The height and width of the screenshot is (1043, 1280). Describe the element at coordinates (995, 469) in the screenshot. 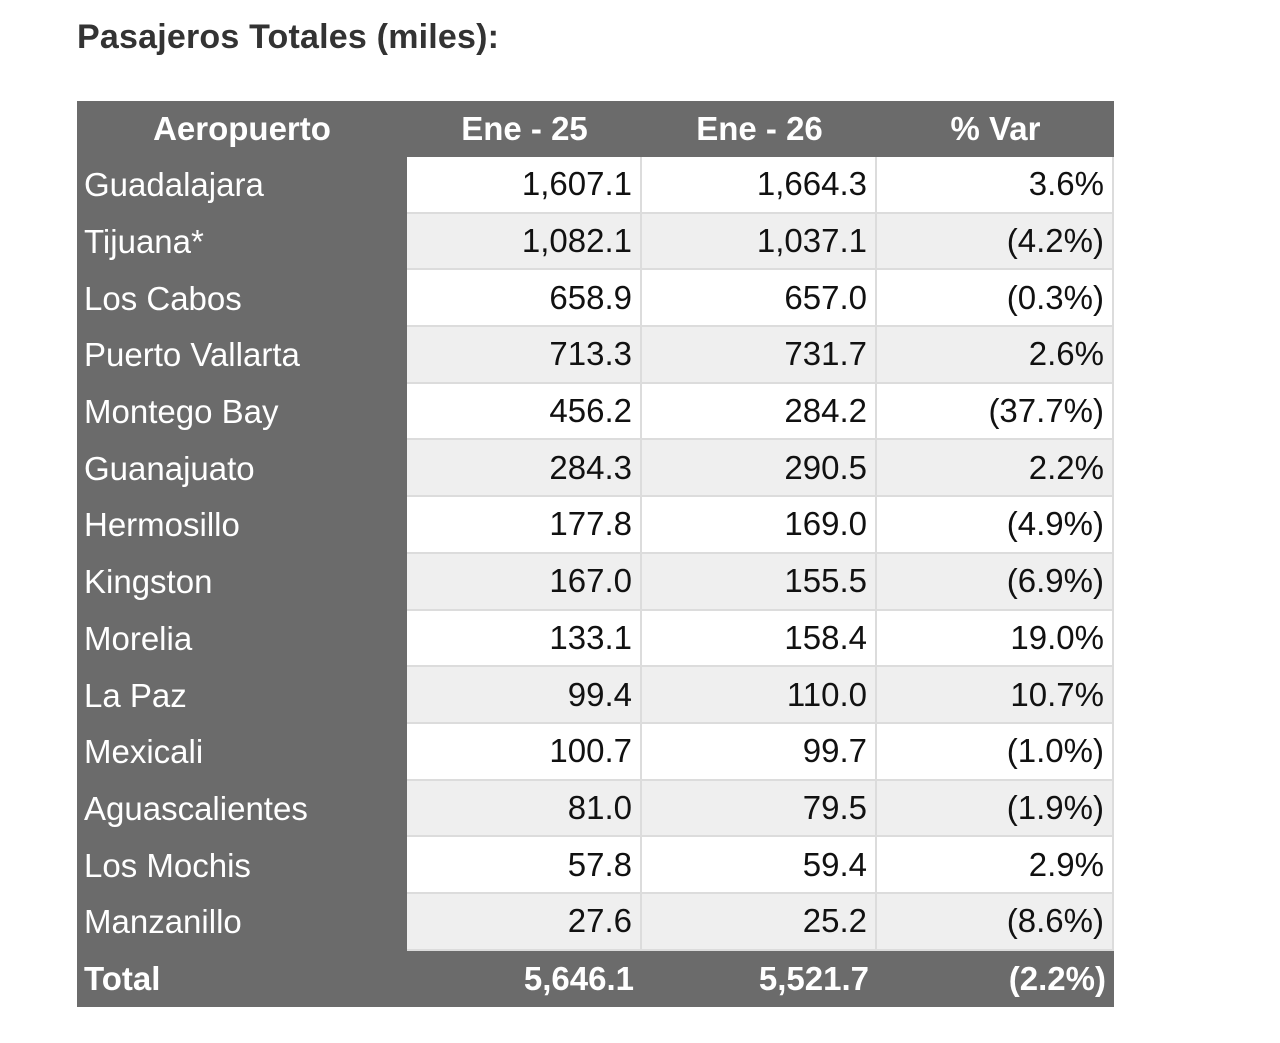

I see `var-value: 2.2%` at that location.